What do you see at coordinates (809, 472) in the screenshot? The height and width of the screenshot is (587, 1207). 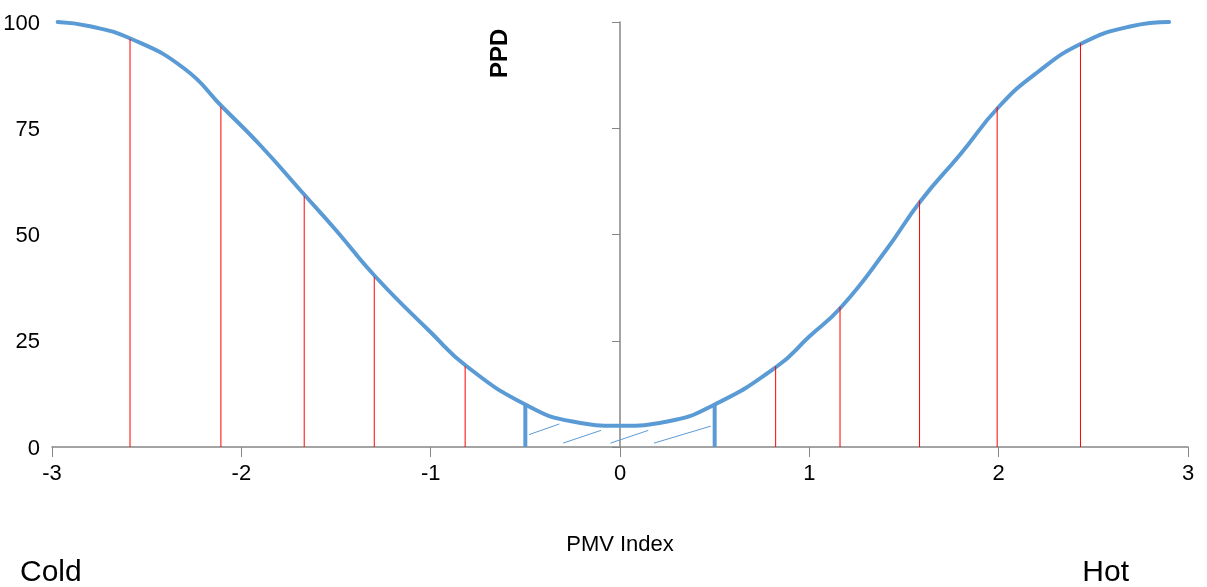 I see `x-tick-label: 1` at bounding box center [809, 472].